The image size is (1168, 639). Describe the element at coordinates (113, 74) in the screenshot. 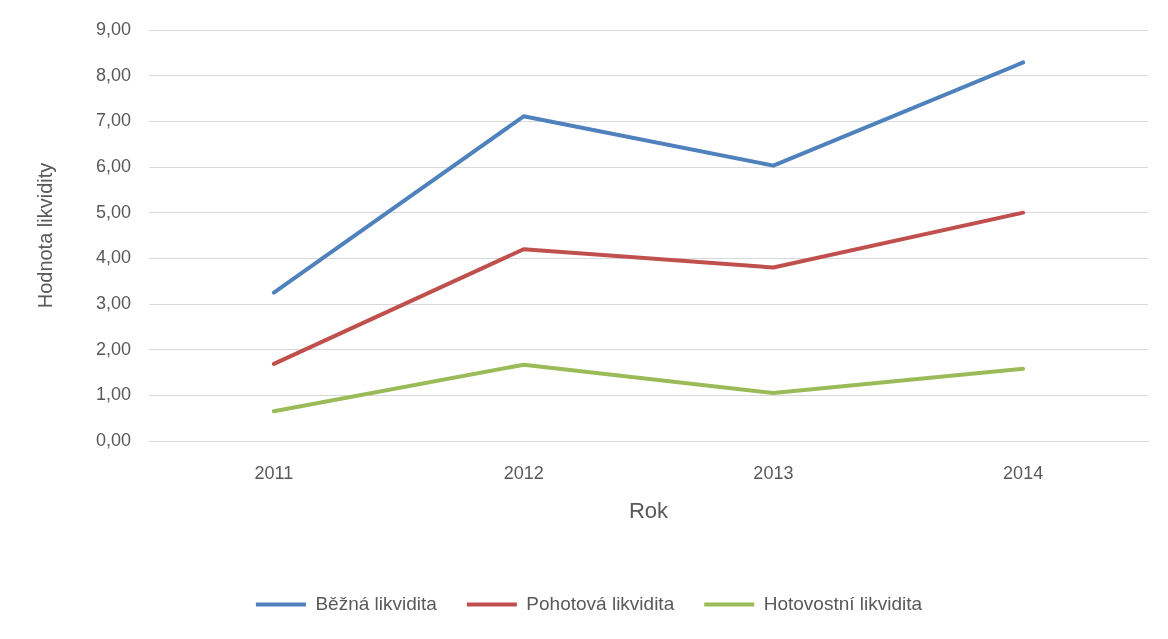

I see `y-tick-label: 8,00` at that location.